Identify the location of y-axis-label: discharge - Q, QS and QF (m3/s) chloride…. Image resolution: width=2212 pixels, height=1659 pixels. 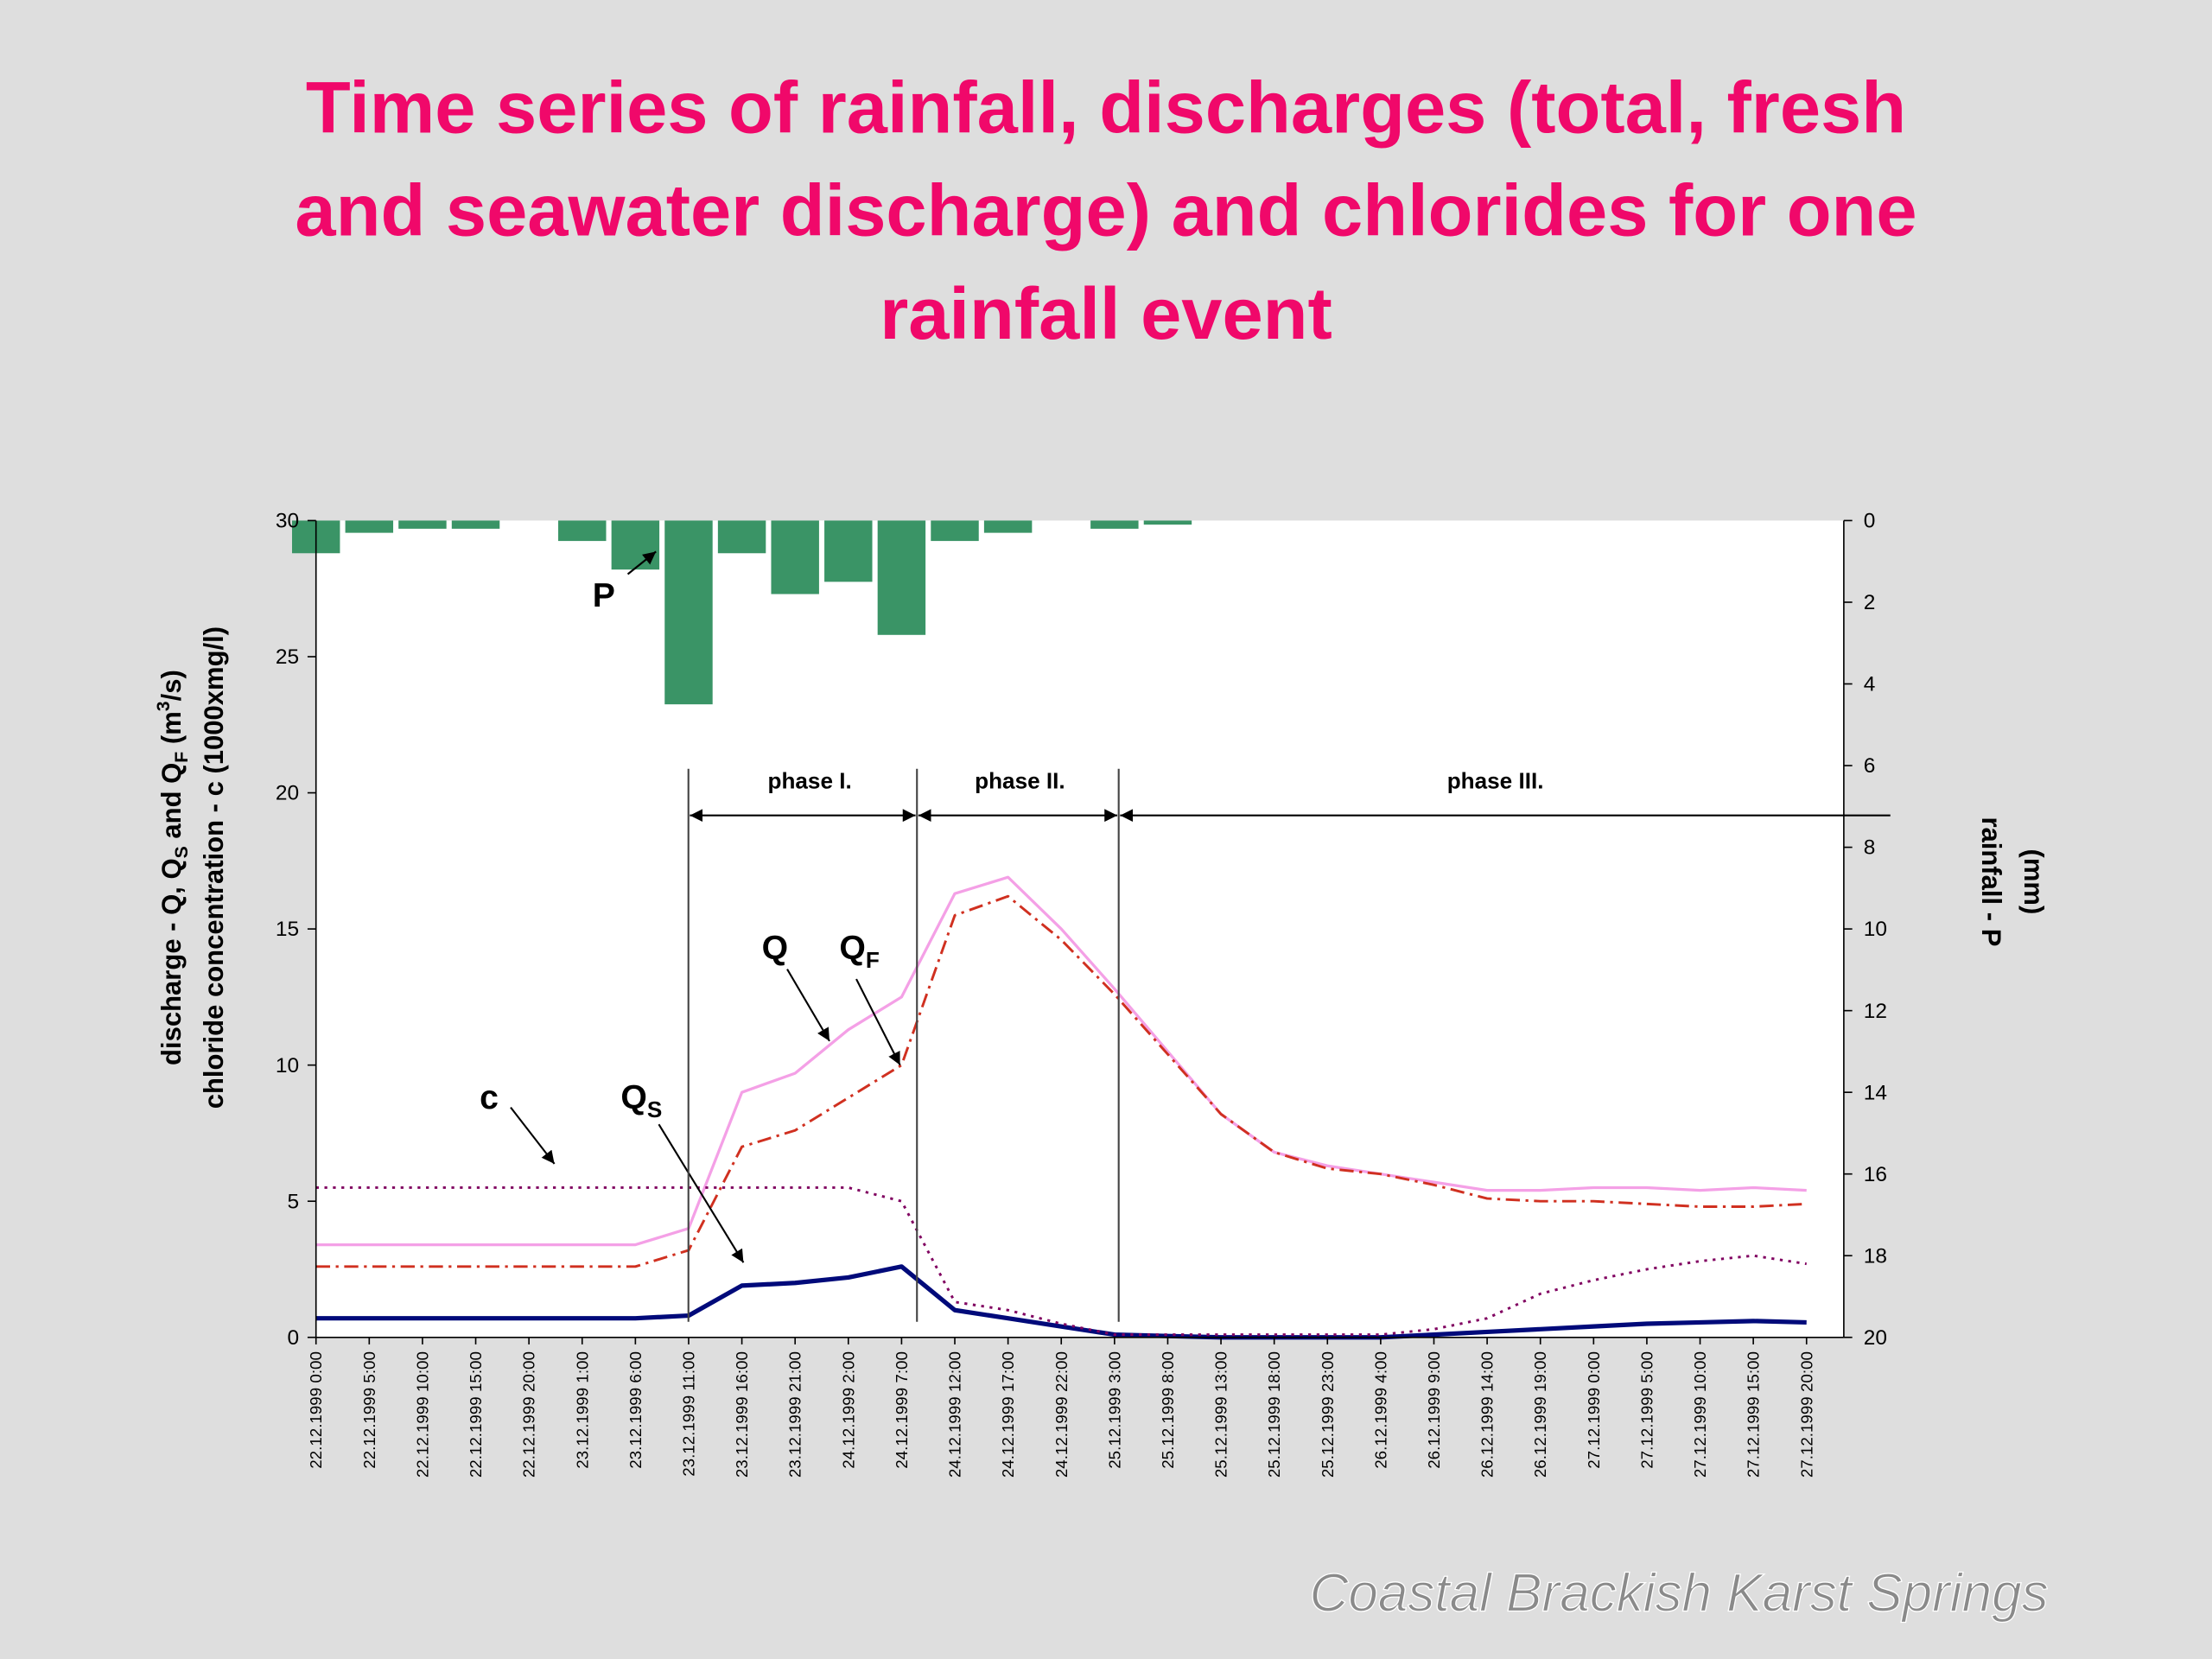
(191, 867).